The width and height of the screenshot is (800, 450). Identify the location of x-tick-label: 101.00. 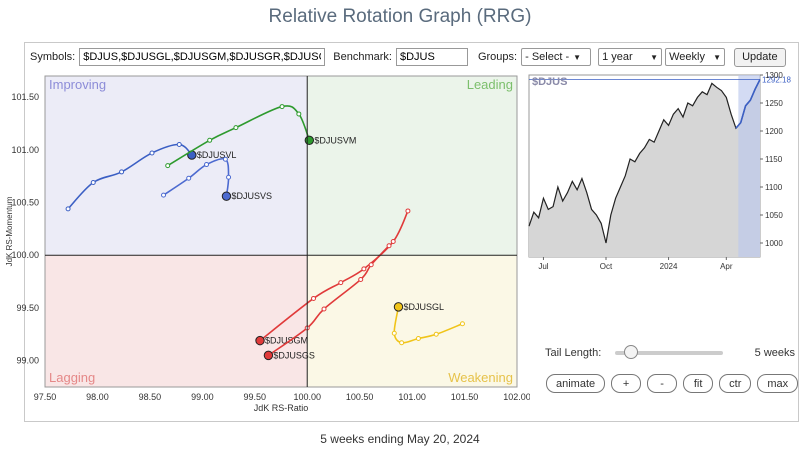
(412, 397).